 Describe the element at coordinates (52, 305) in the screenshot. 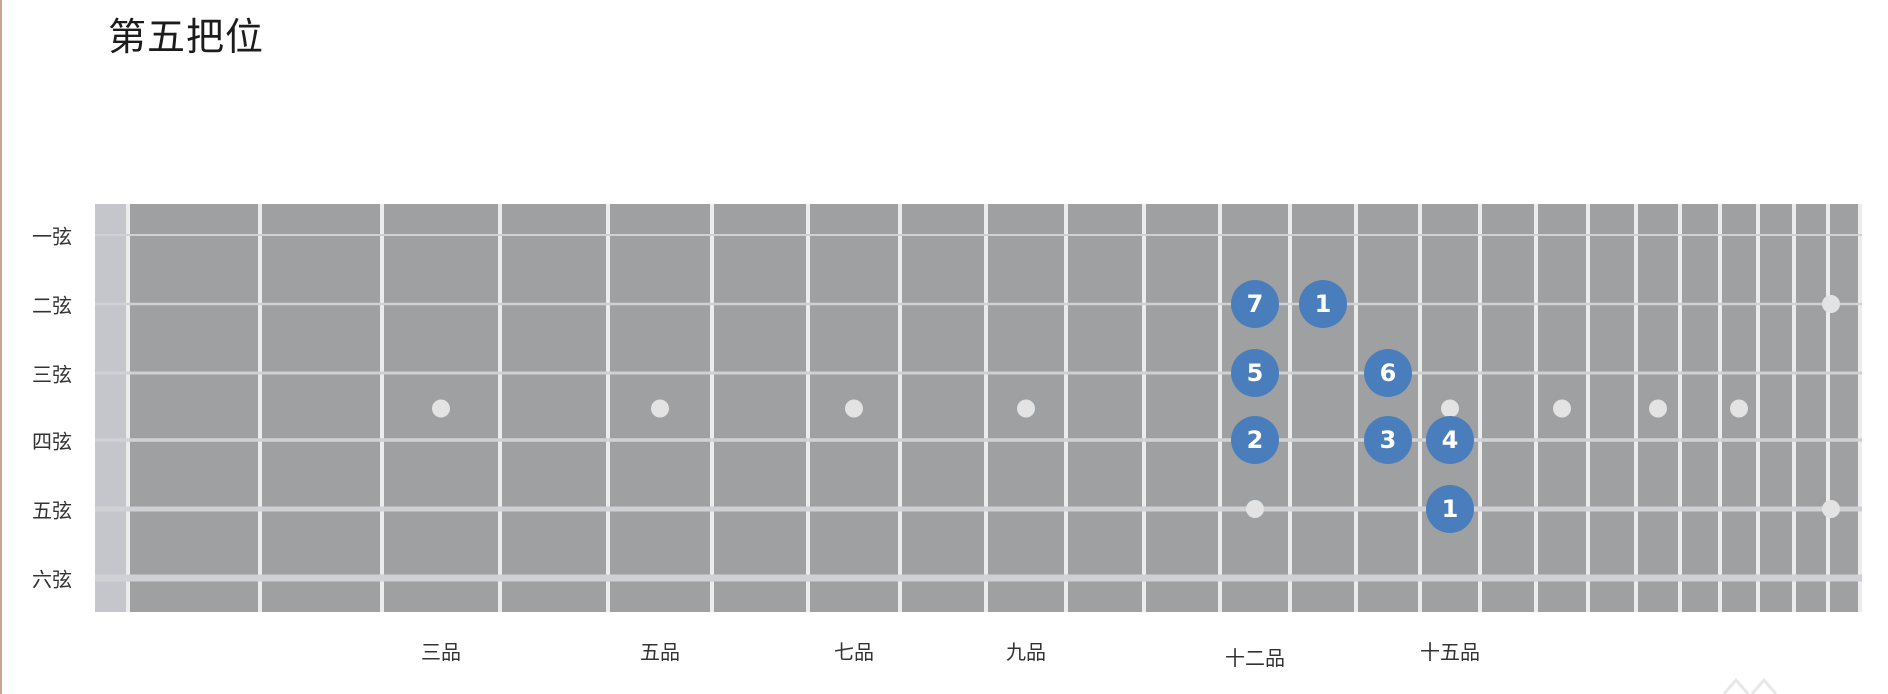

I see `string-label: 二弦` at that location.